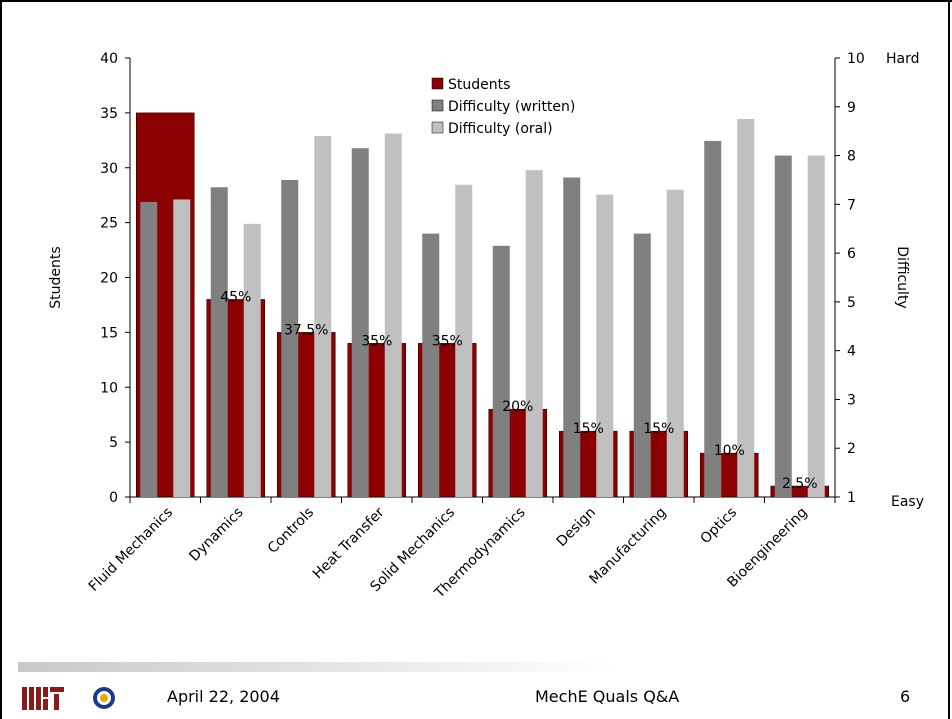  I want to click on left-tick-label: 20, so click(109, 279).